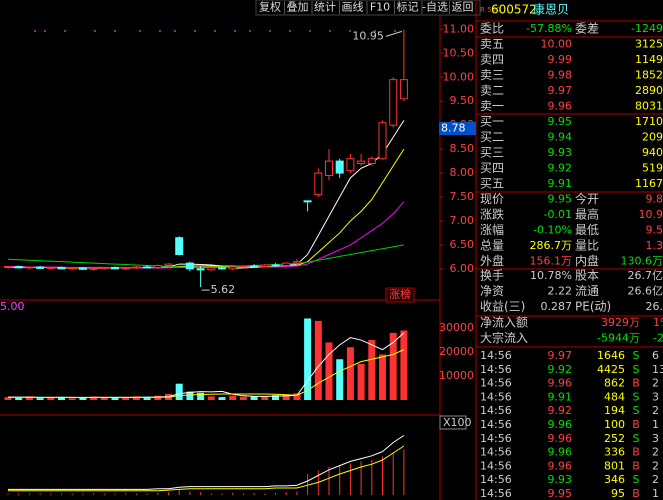 The height and width of the screenshot is (500, 663). Describe the element at coordinates (611, 355) in the screenshot. I see `trade-volume: 1646` at that location.